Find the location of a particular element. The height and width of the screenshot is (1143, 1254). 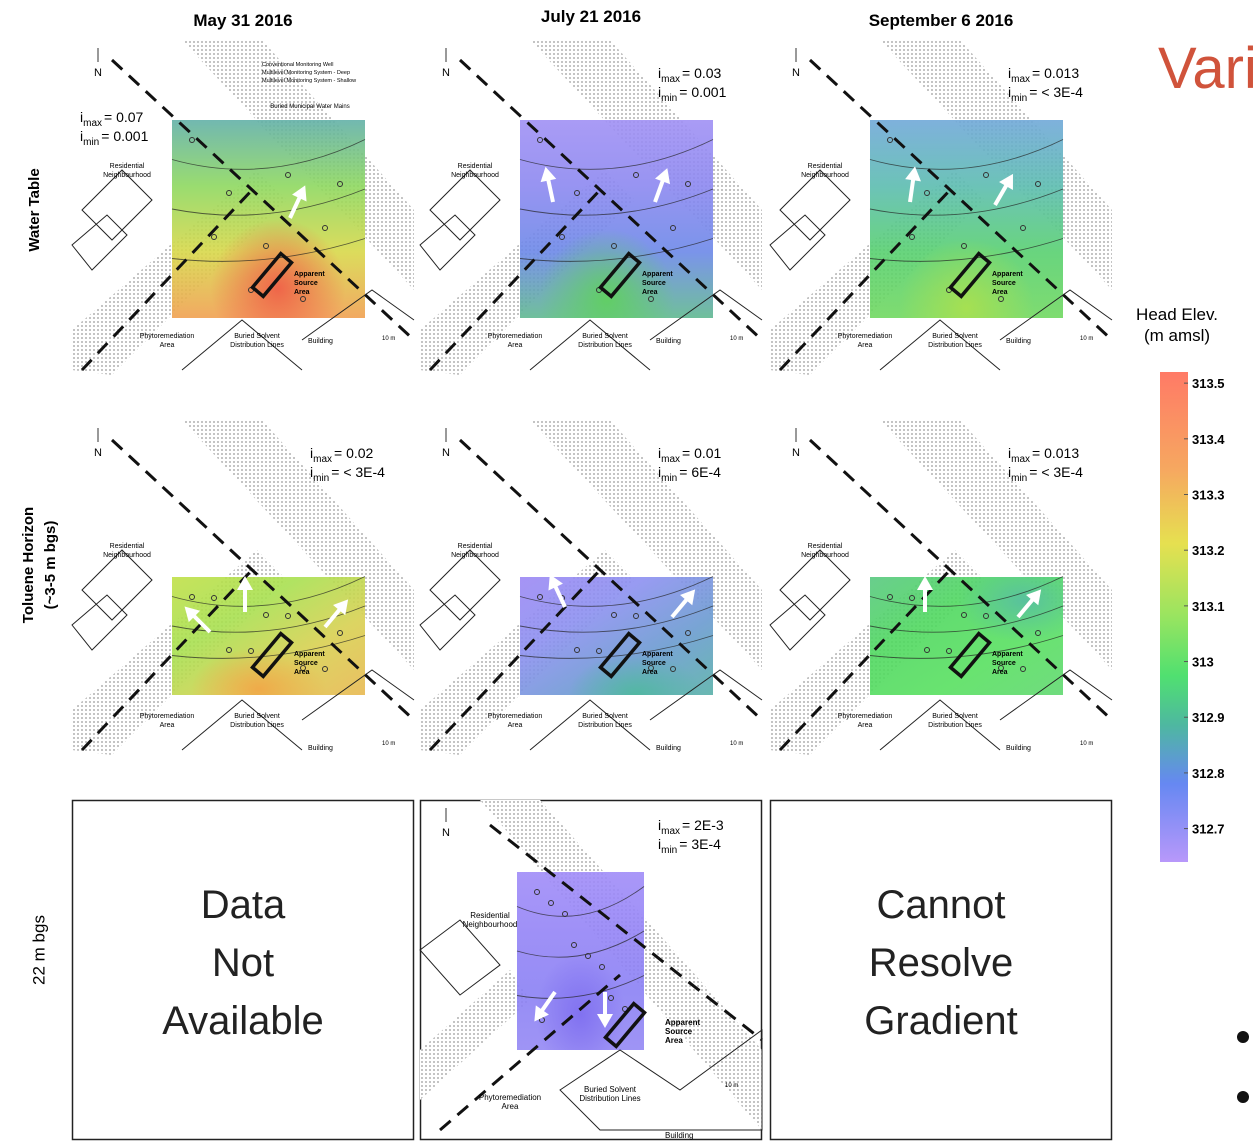

gradient-subscript: min is located at coordinates (1019, 98).